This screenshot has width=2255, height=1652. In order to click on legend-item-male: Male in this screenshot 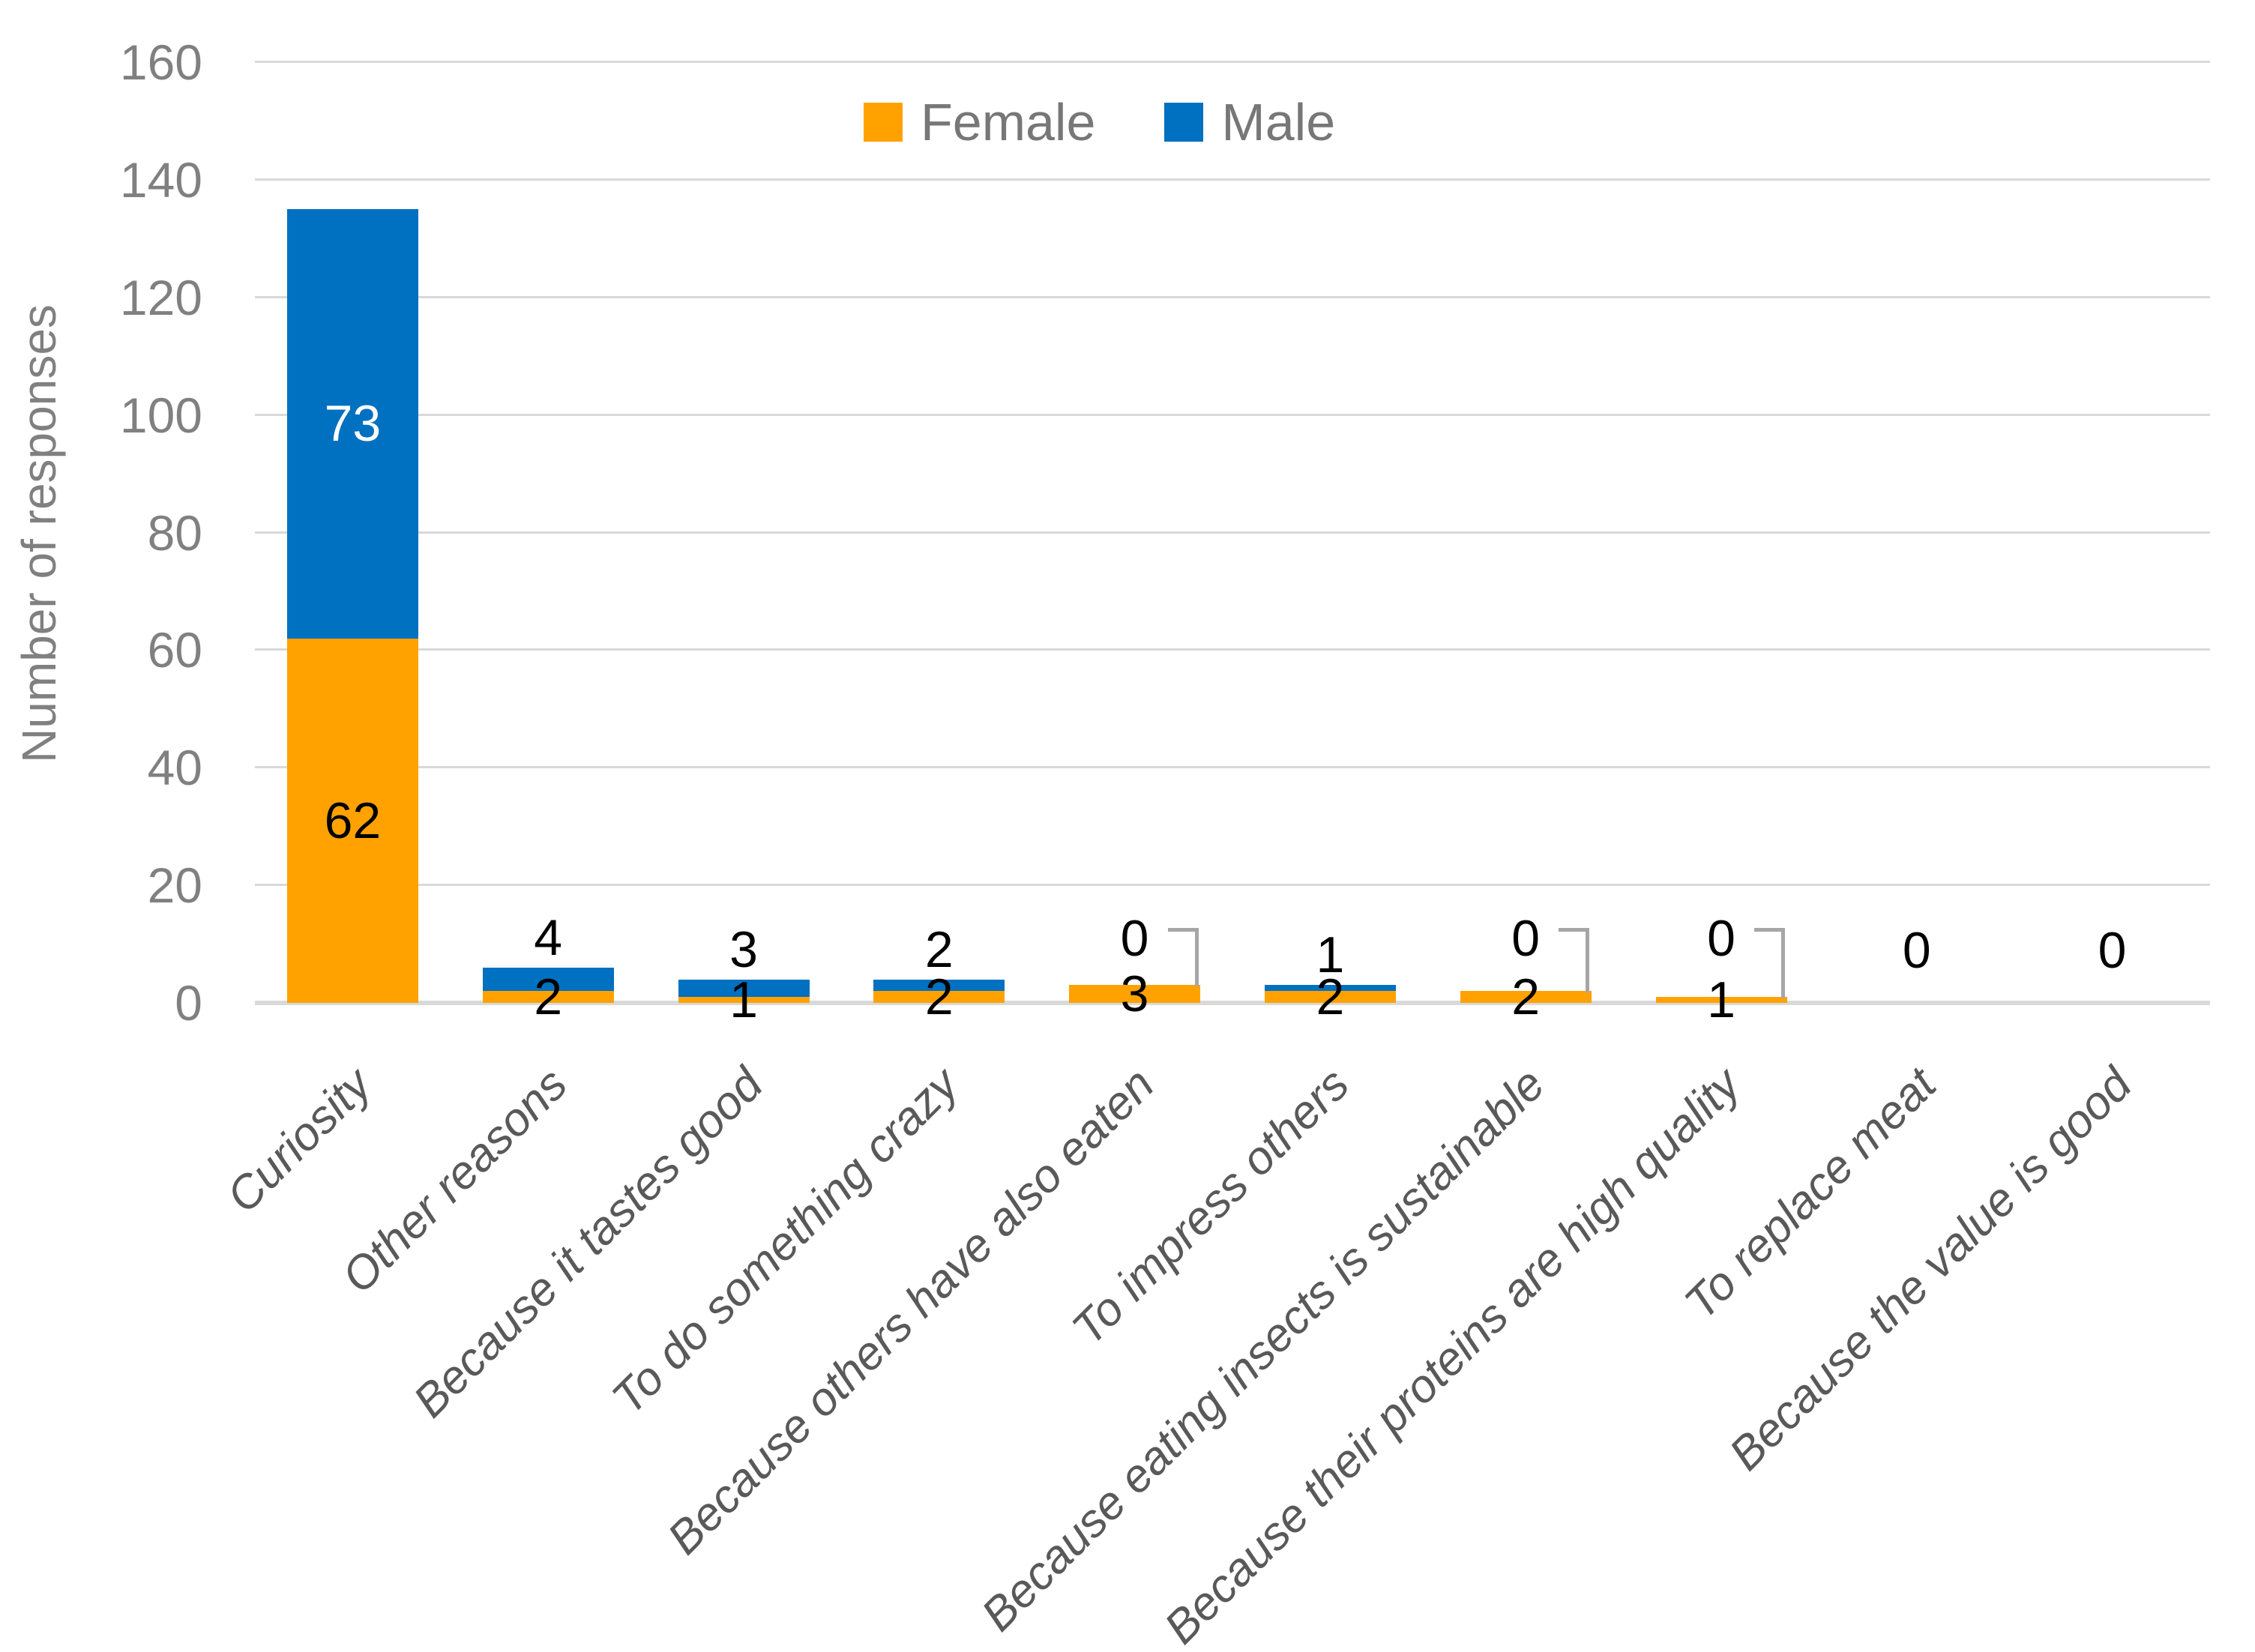, I will do `click(1249, 122)`.